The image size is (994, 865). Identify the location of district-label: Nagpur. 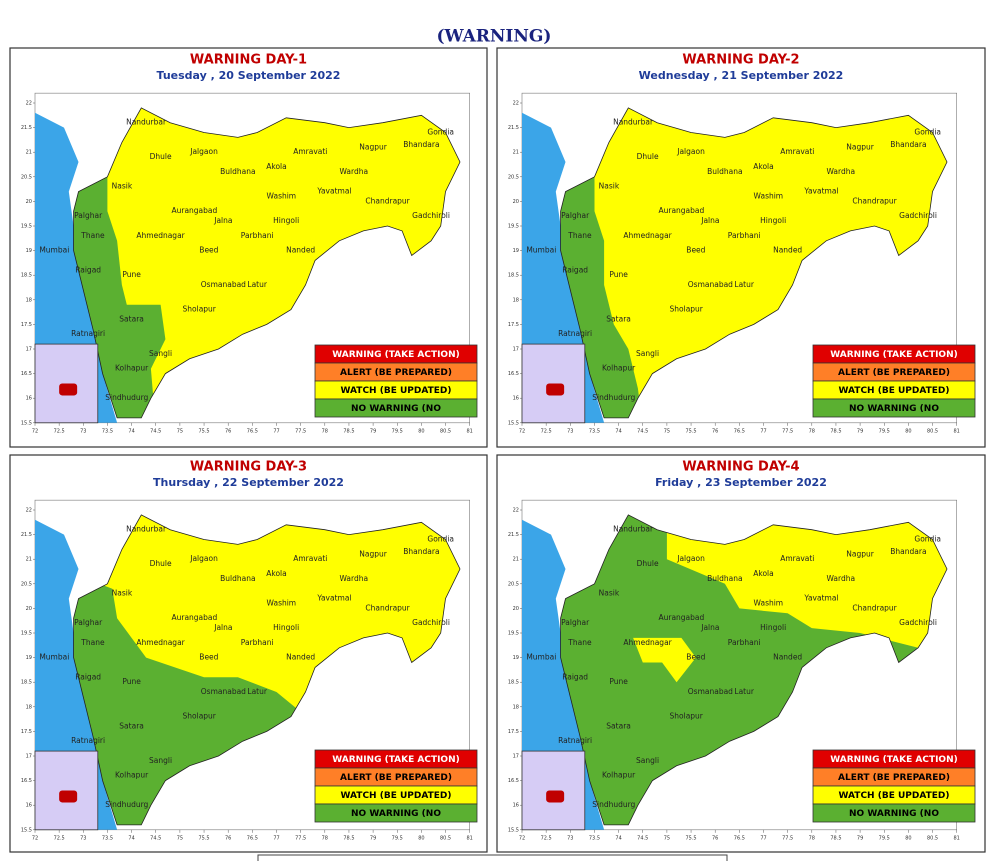
(860, 146).